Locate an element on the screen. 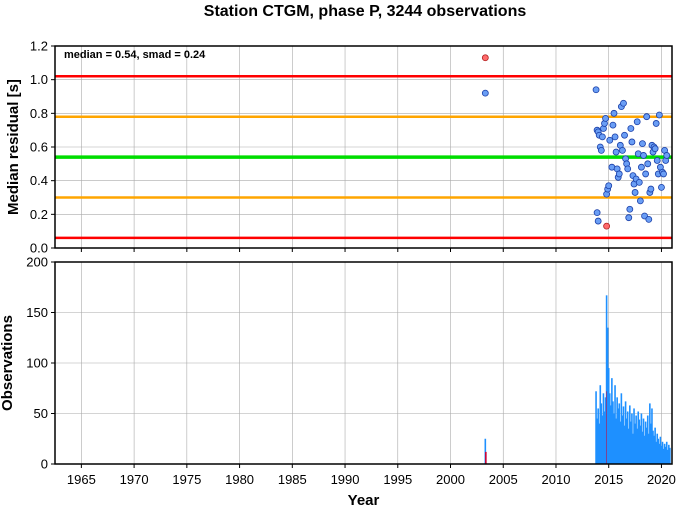 Image resolution: width=677 pixels, height=511 pixels. year-x-tick-label: 2000 is located at coordinates (450, 479).